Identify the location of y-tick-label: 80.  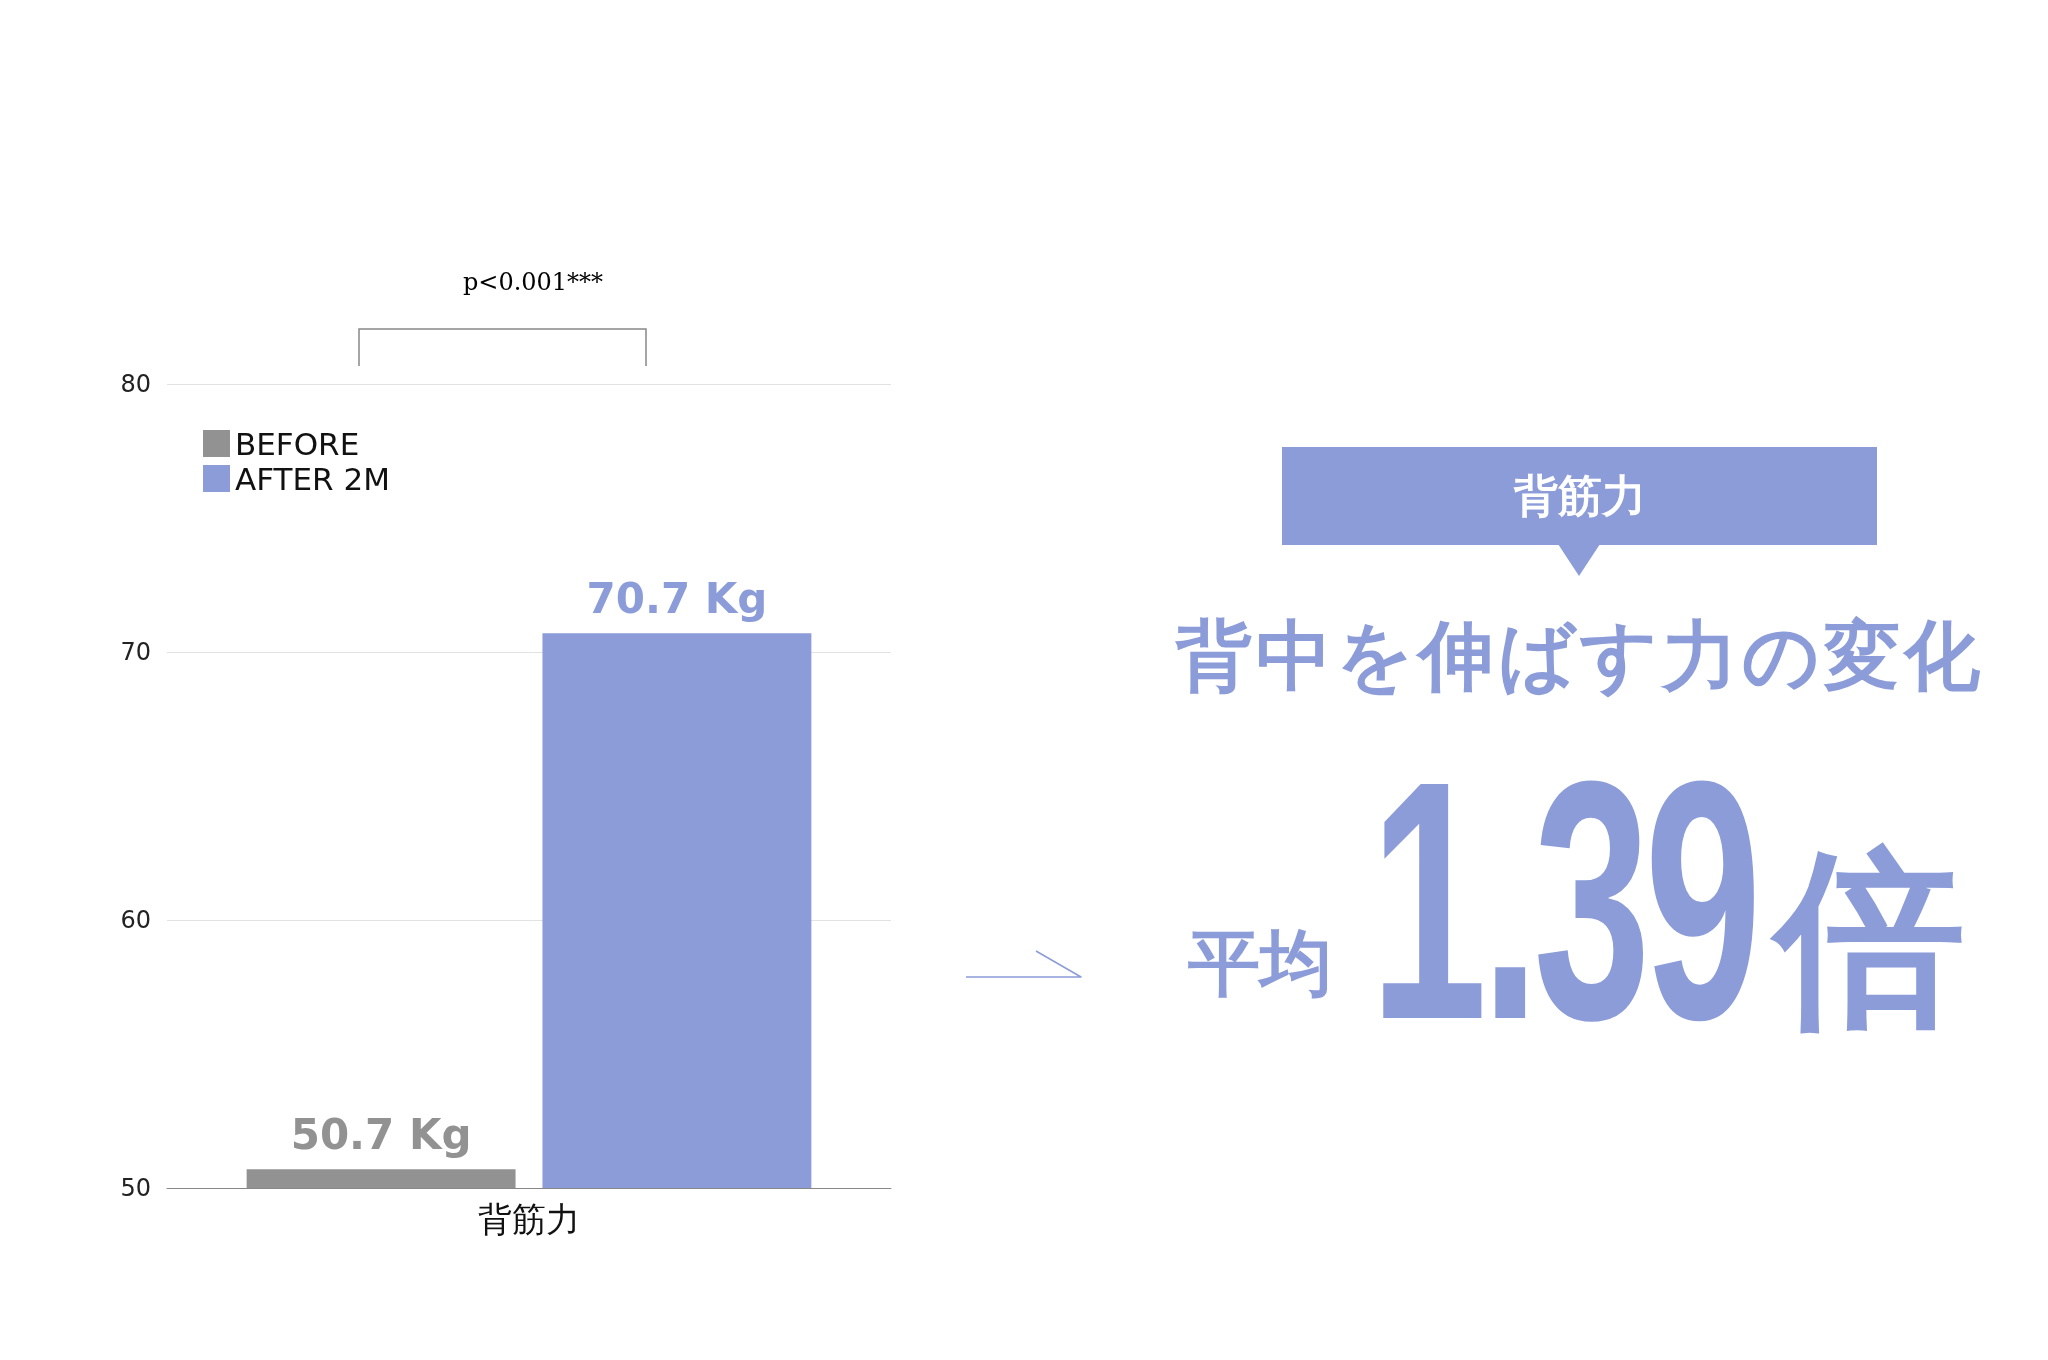
(135, 384).